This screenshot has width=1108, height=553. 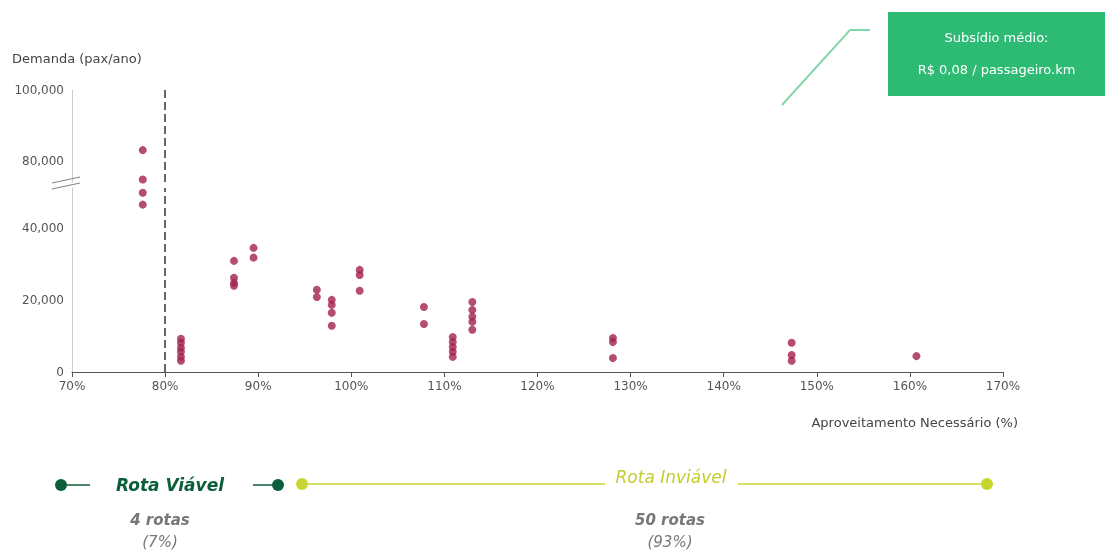 I want to click on x-tick-label: 120%, so click(x=537, y=386).